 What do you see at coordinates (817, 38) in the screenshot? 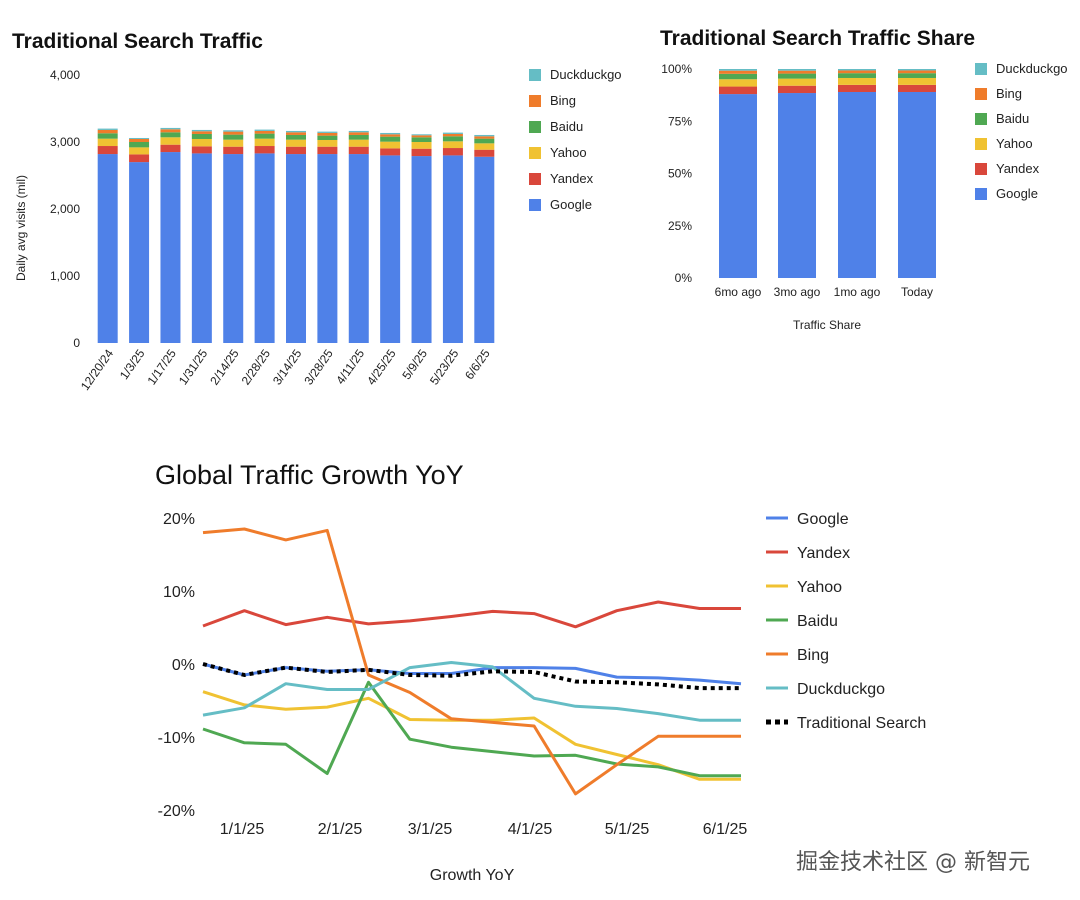
I see `share-chart-title: Traditional Search Traffic Share` at bounding box center [817, 38].